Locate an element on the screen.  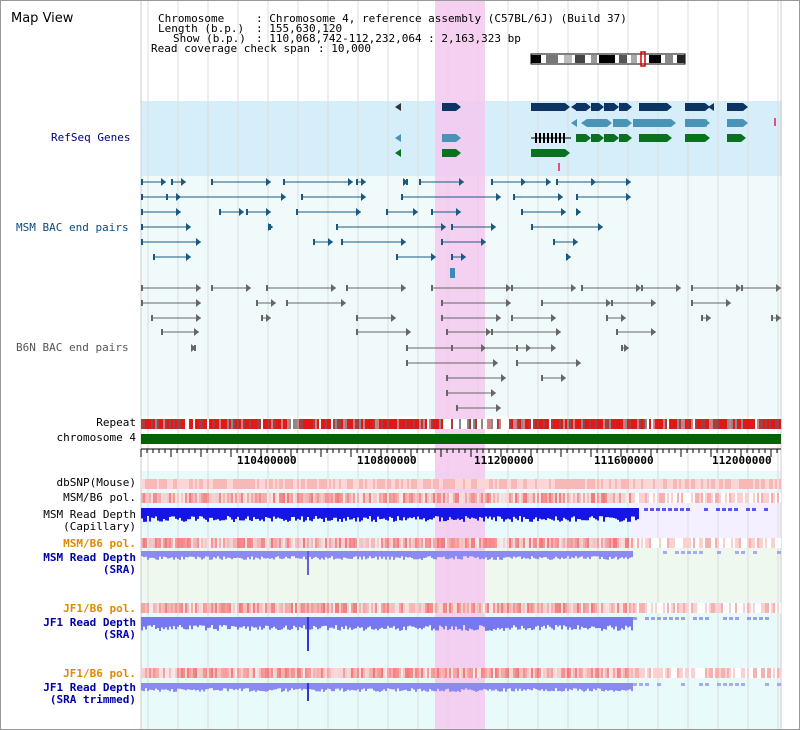
track-label-msm-bac: MSM BAC end pairs is located at coordinates (72, 227).